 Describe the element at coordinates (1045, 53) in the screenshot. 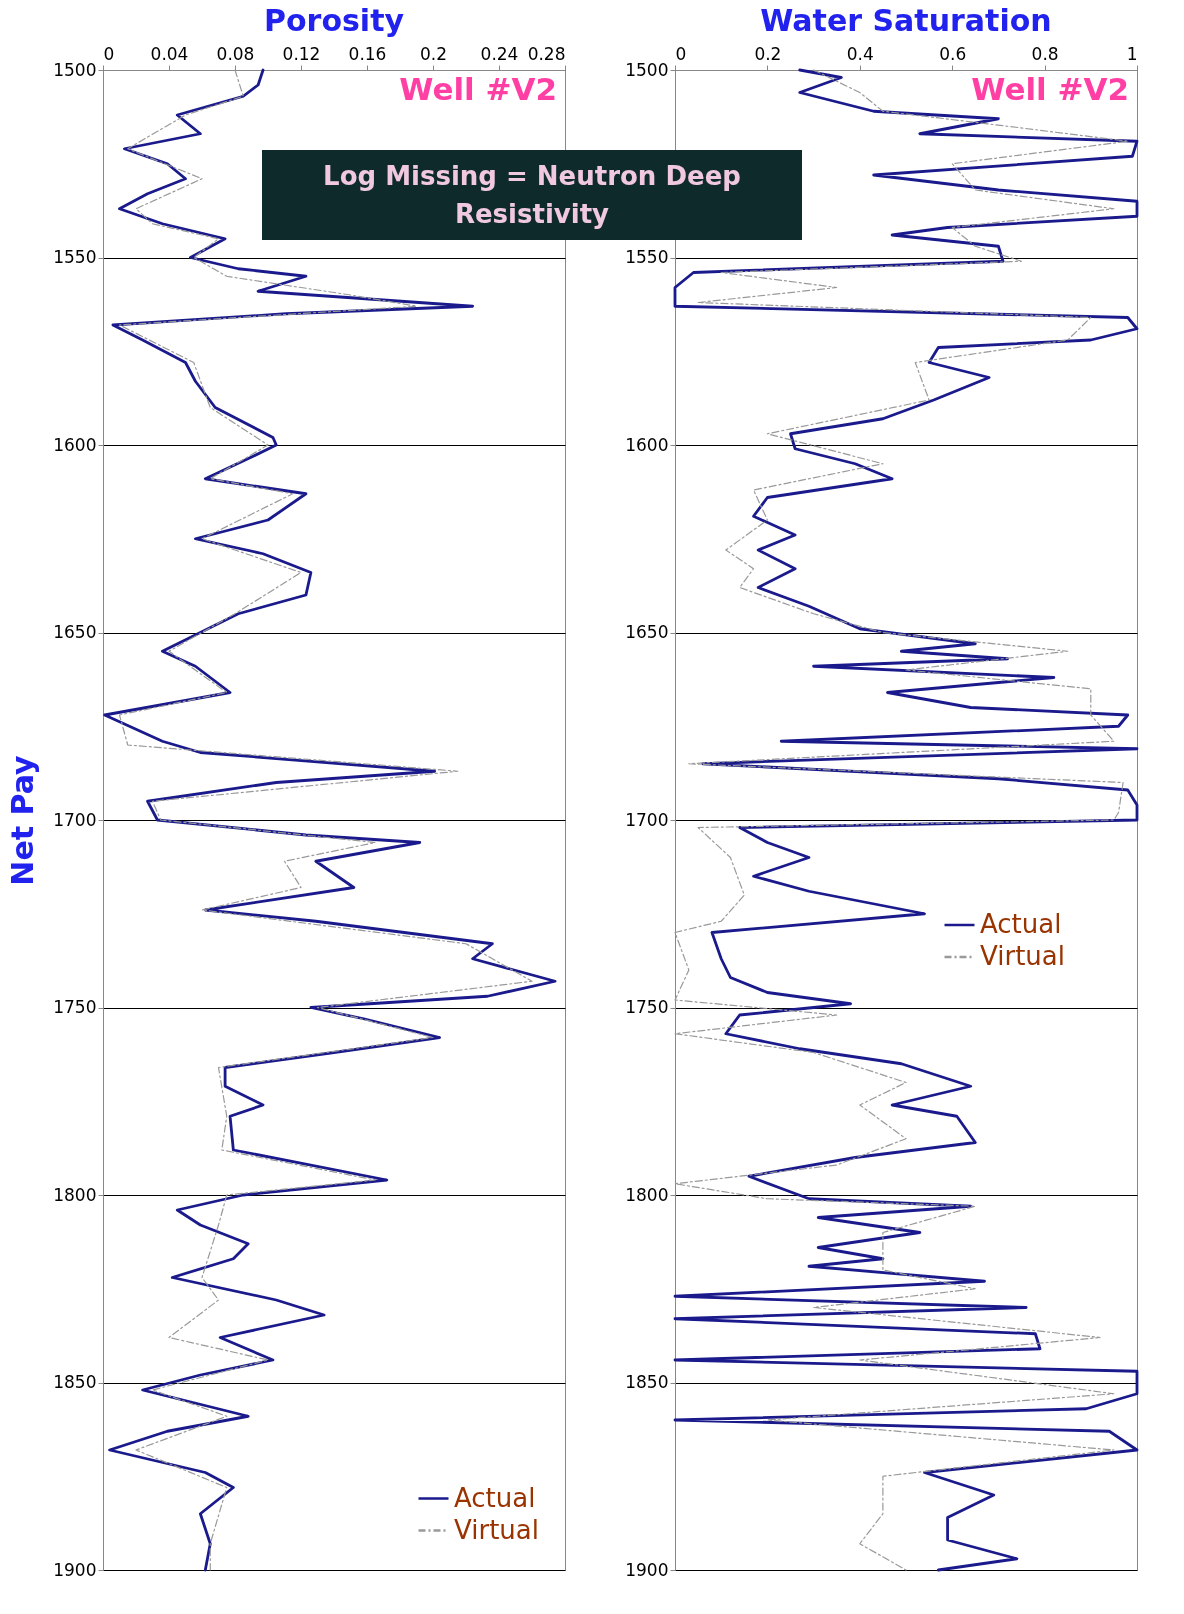

I see `x-tick-label: 0.8` at that location.